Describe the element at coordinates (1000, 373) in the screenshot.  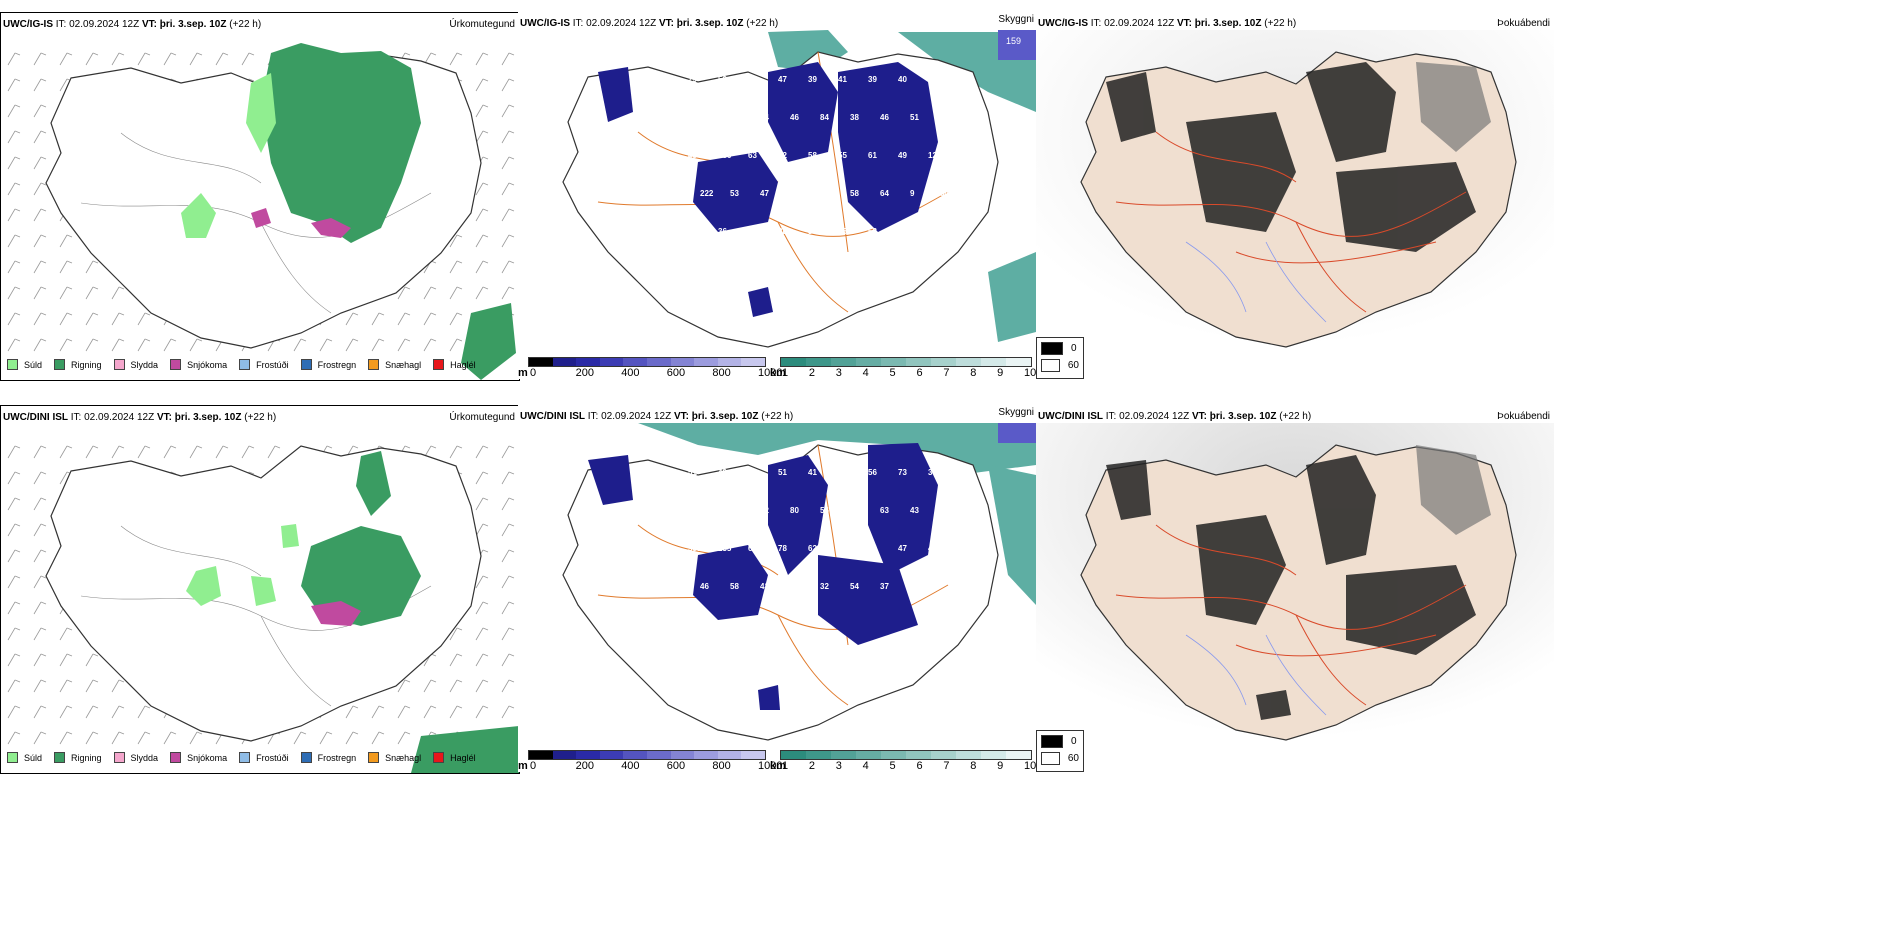
I see `colorbar-tick: 9` at that location.